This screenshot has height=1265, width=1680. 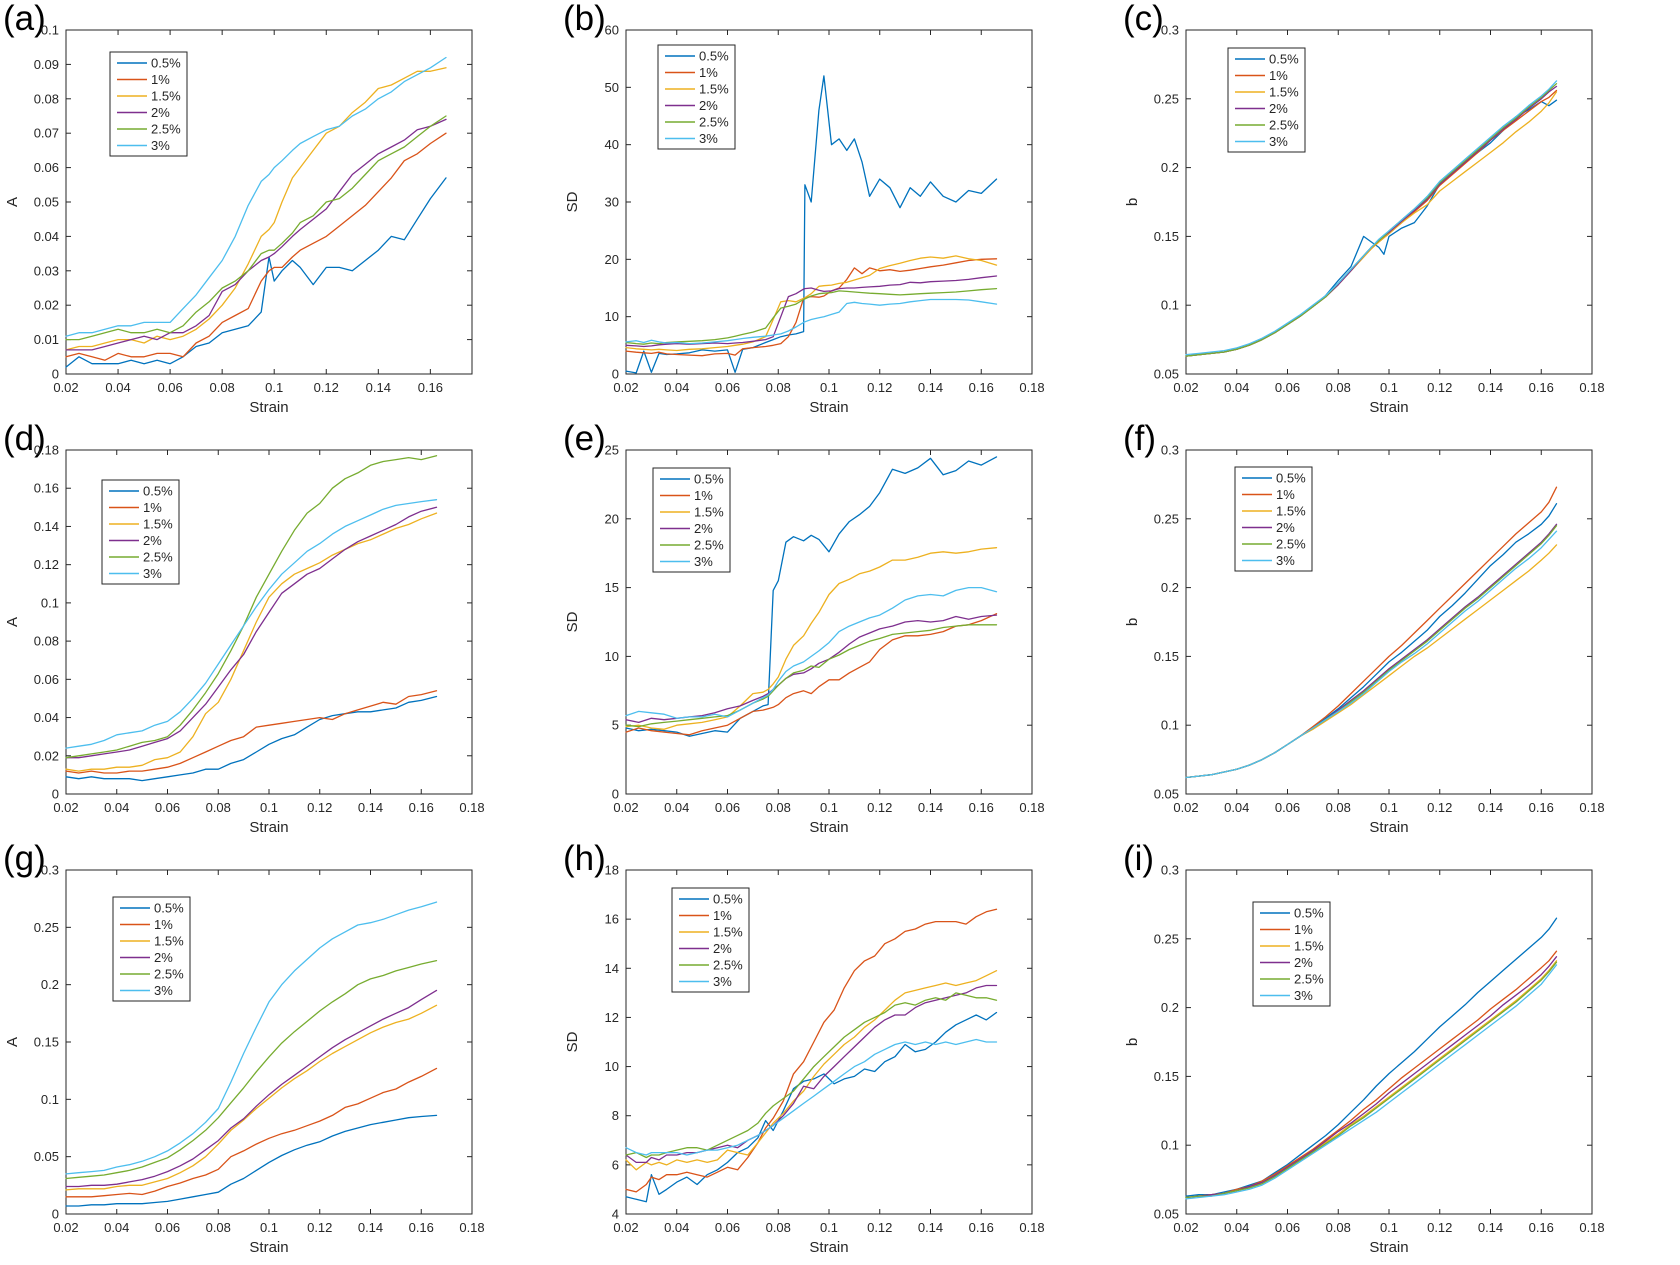 What do you see at coordinates (46, 339) in the screenshot?
I see `y-tick-label: 0.01` at bounding box center [46, 339].